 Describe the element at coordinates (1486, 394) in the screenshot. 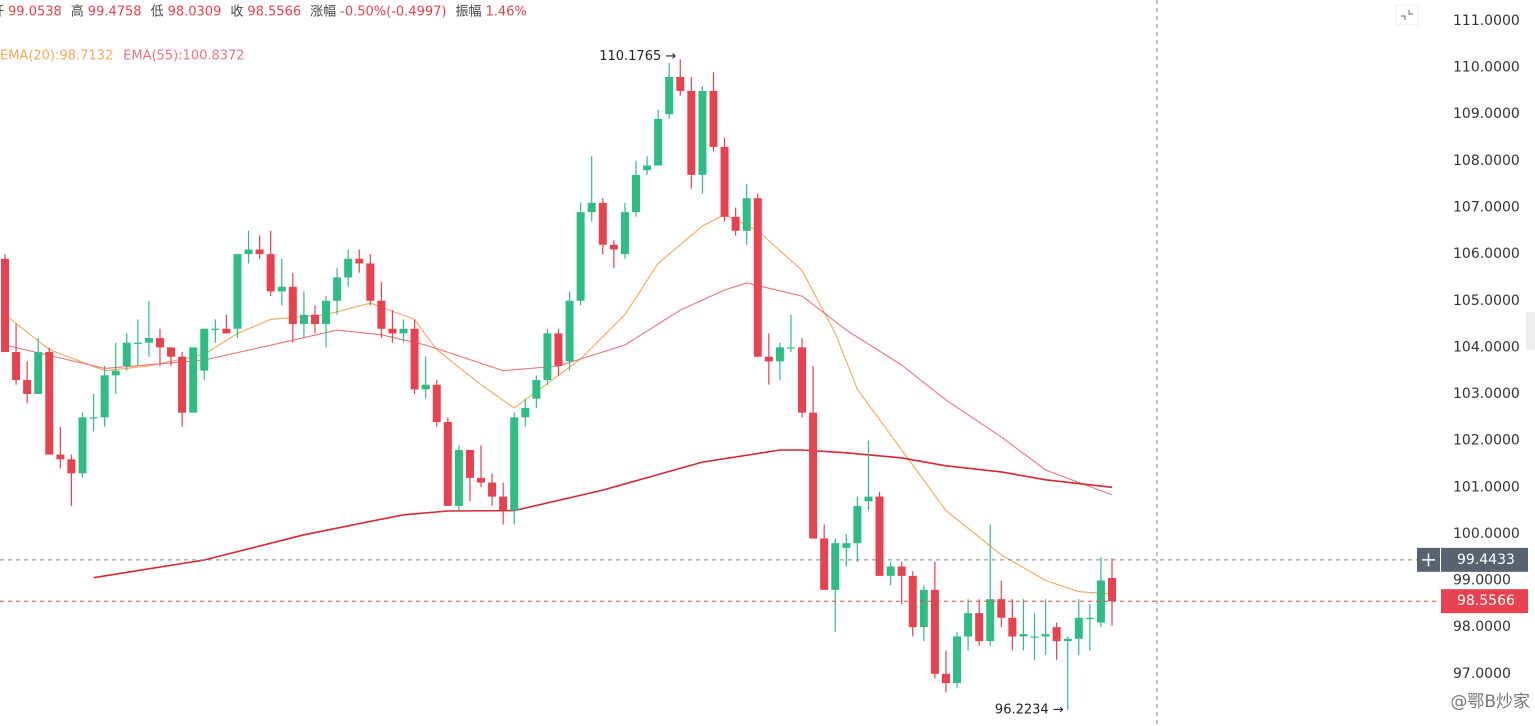

I see `y-tick-label: 103.0000` at that location.